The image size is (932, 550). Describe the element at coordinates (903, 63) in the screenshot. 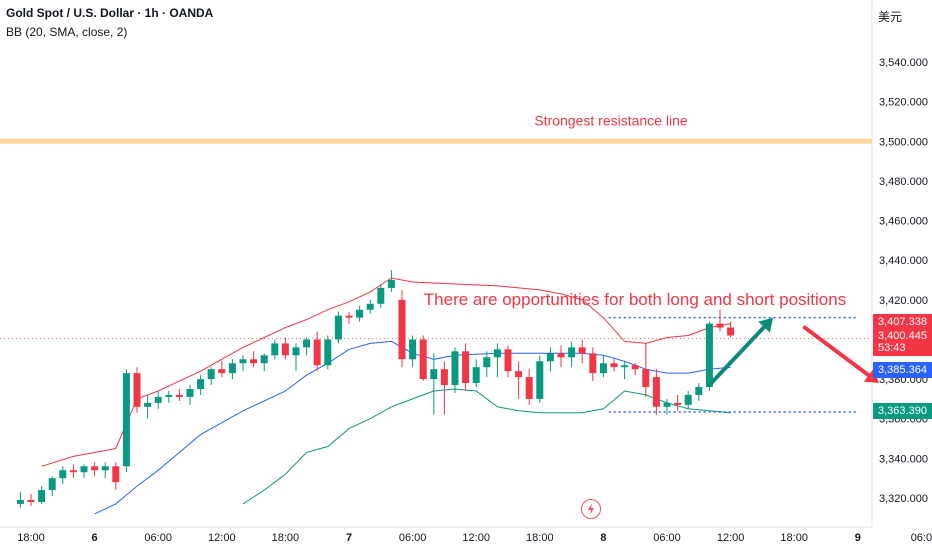

I see `y-tick-label: 3,540.000` at that location.